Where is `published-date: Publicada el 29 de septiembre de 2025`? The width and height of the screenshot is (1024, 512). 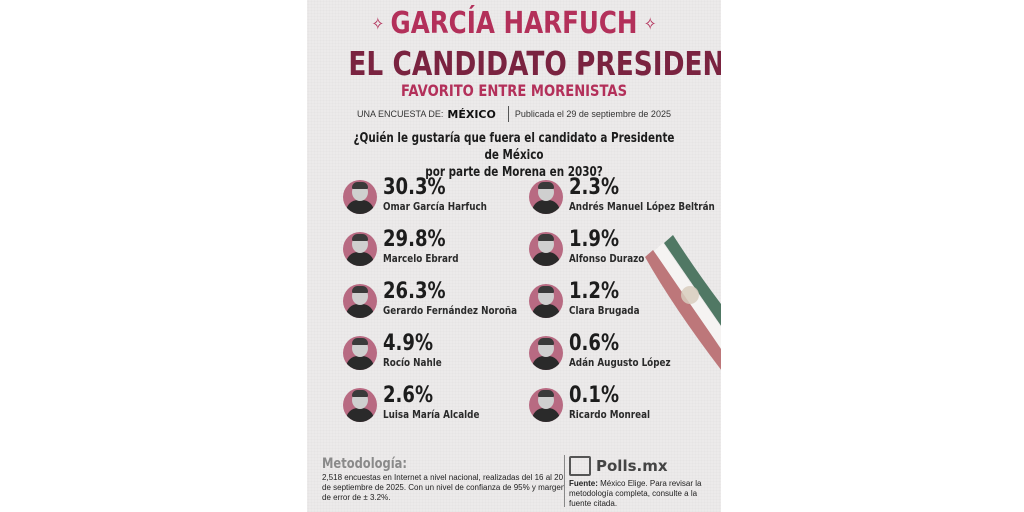
published-date: Publicada el 29 de septiembre de 2025 is located at coordinates (592, 114).